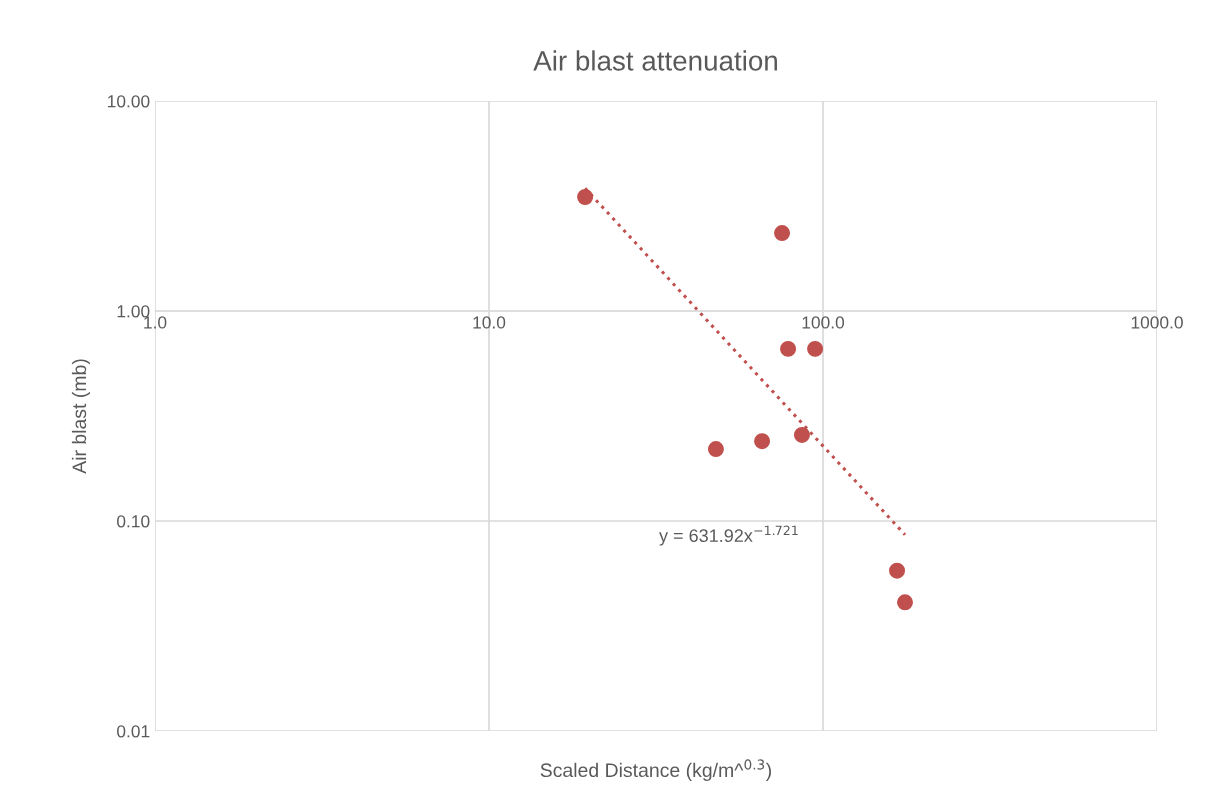  I want to click on y-tick-label: 10.00, so click(129, 101).